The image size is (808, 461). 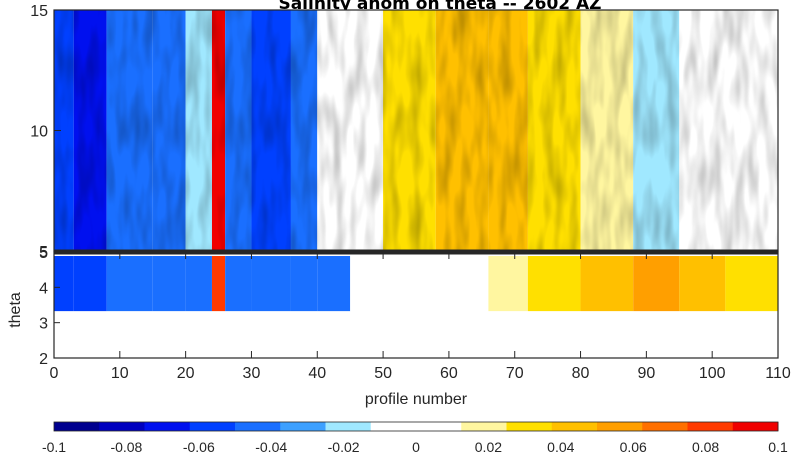 I want to click on x-tick-label: 0, so click(x=54, y=373).